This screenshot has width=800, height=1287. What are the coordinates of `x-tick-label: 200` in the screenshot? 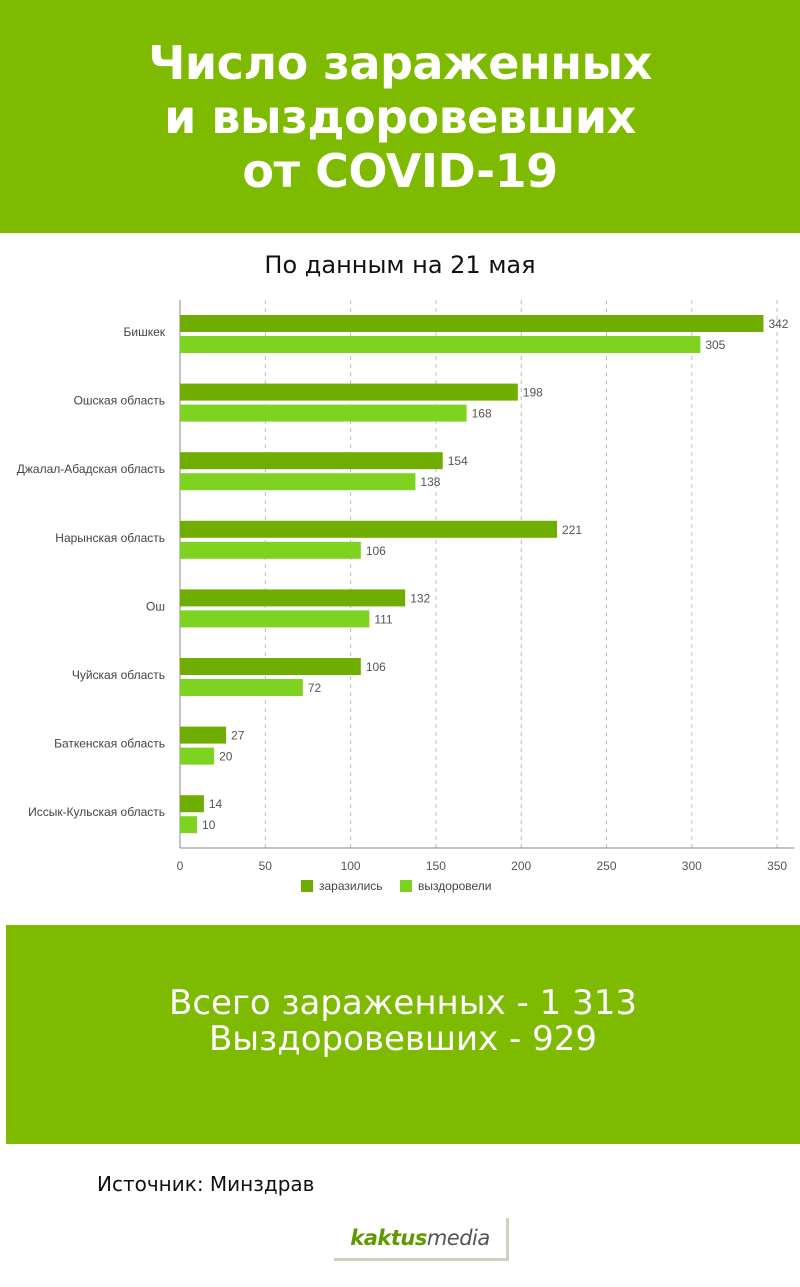 It's located at (521, 866).